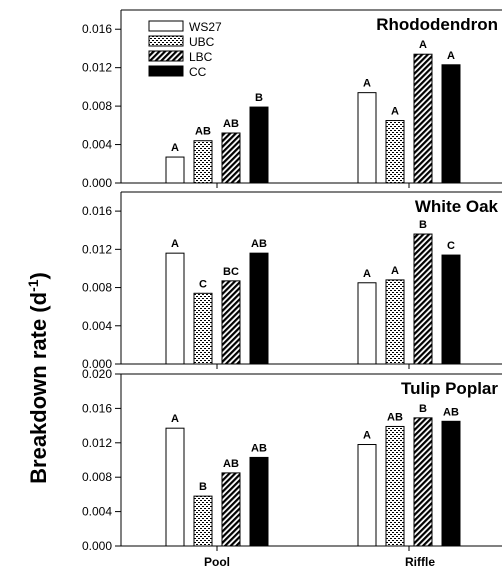  I want to click on panel-title: White Oak, so click(457, 206).